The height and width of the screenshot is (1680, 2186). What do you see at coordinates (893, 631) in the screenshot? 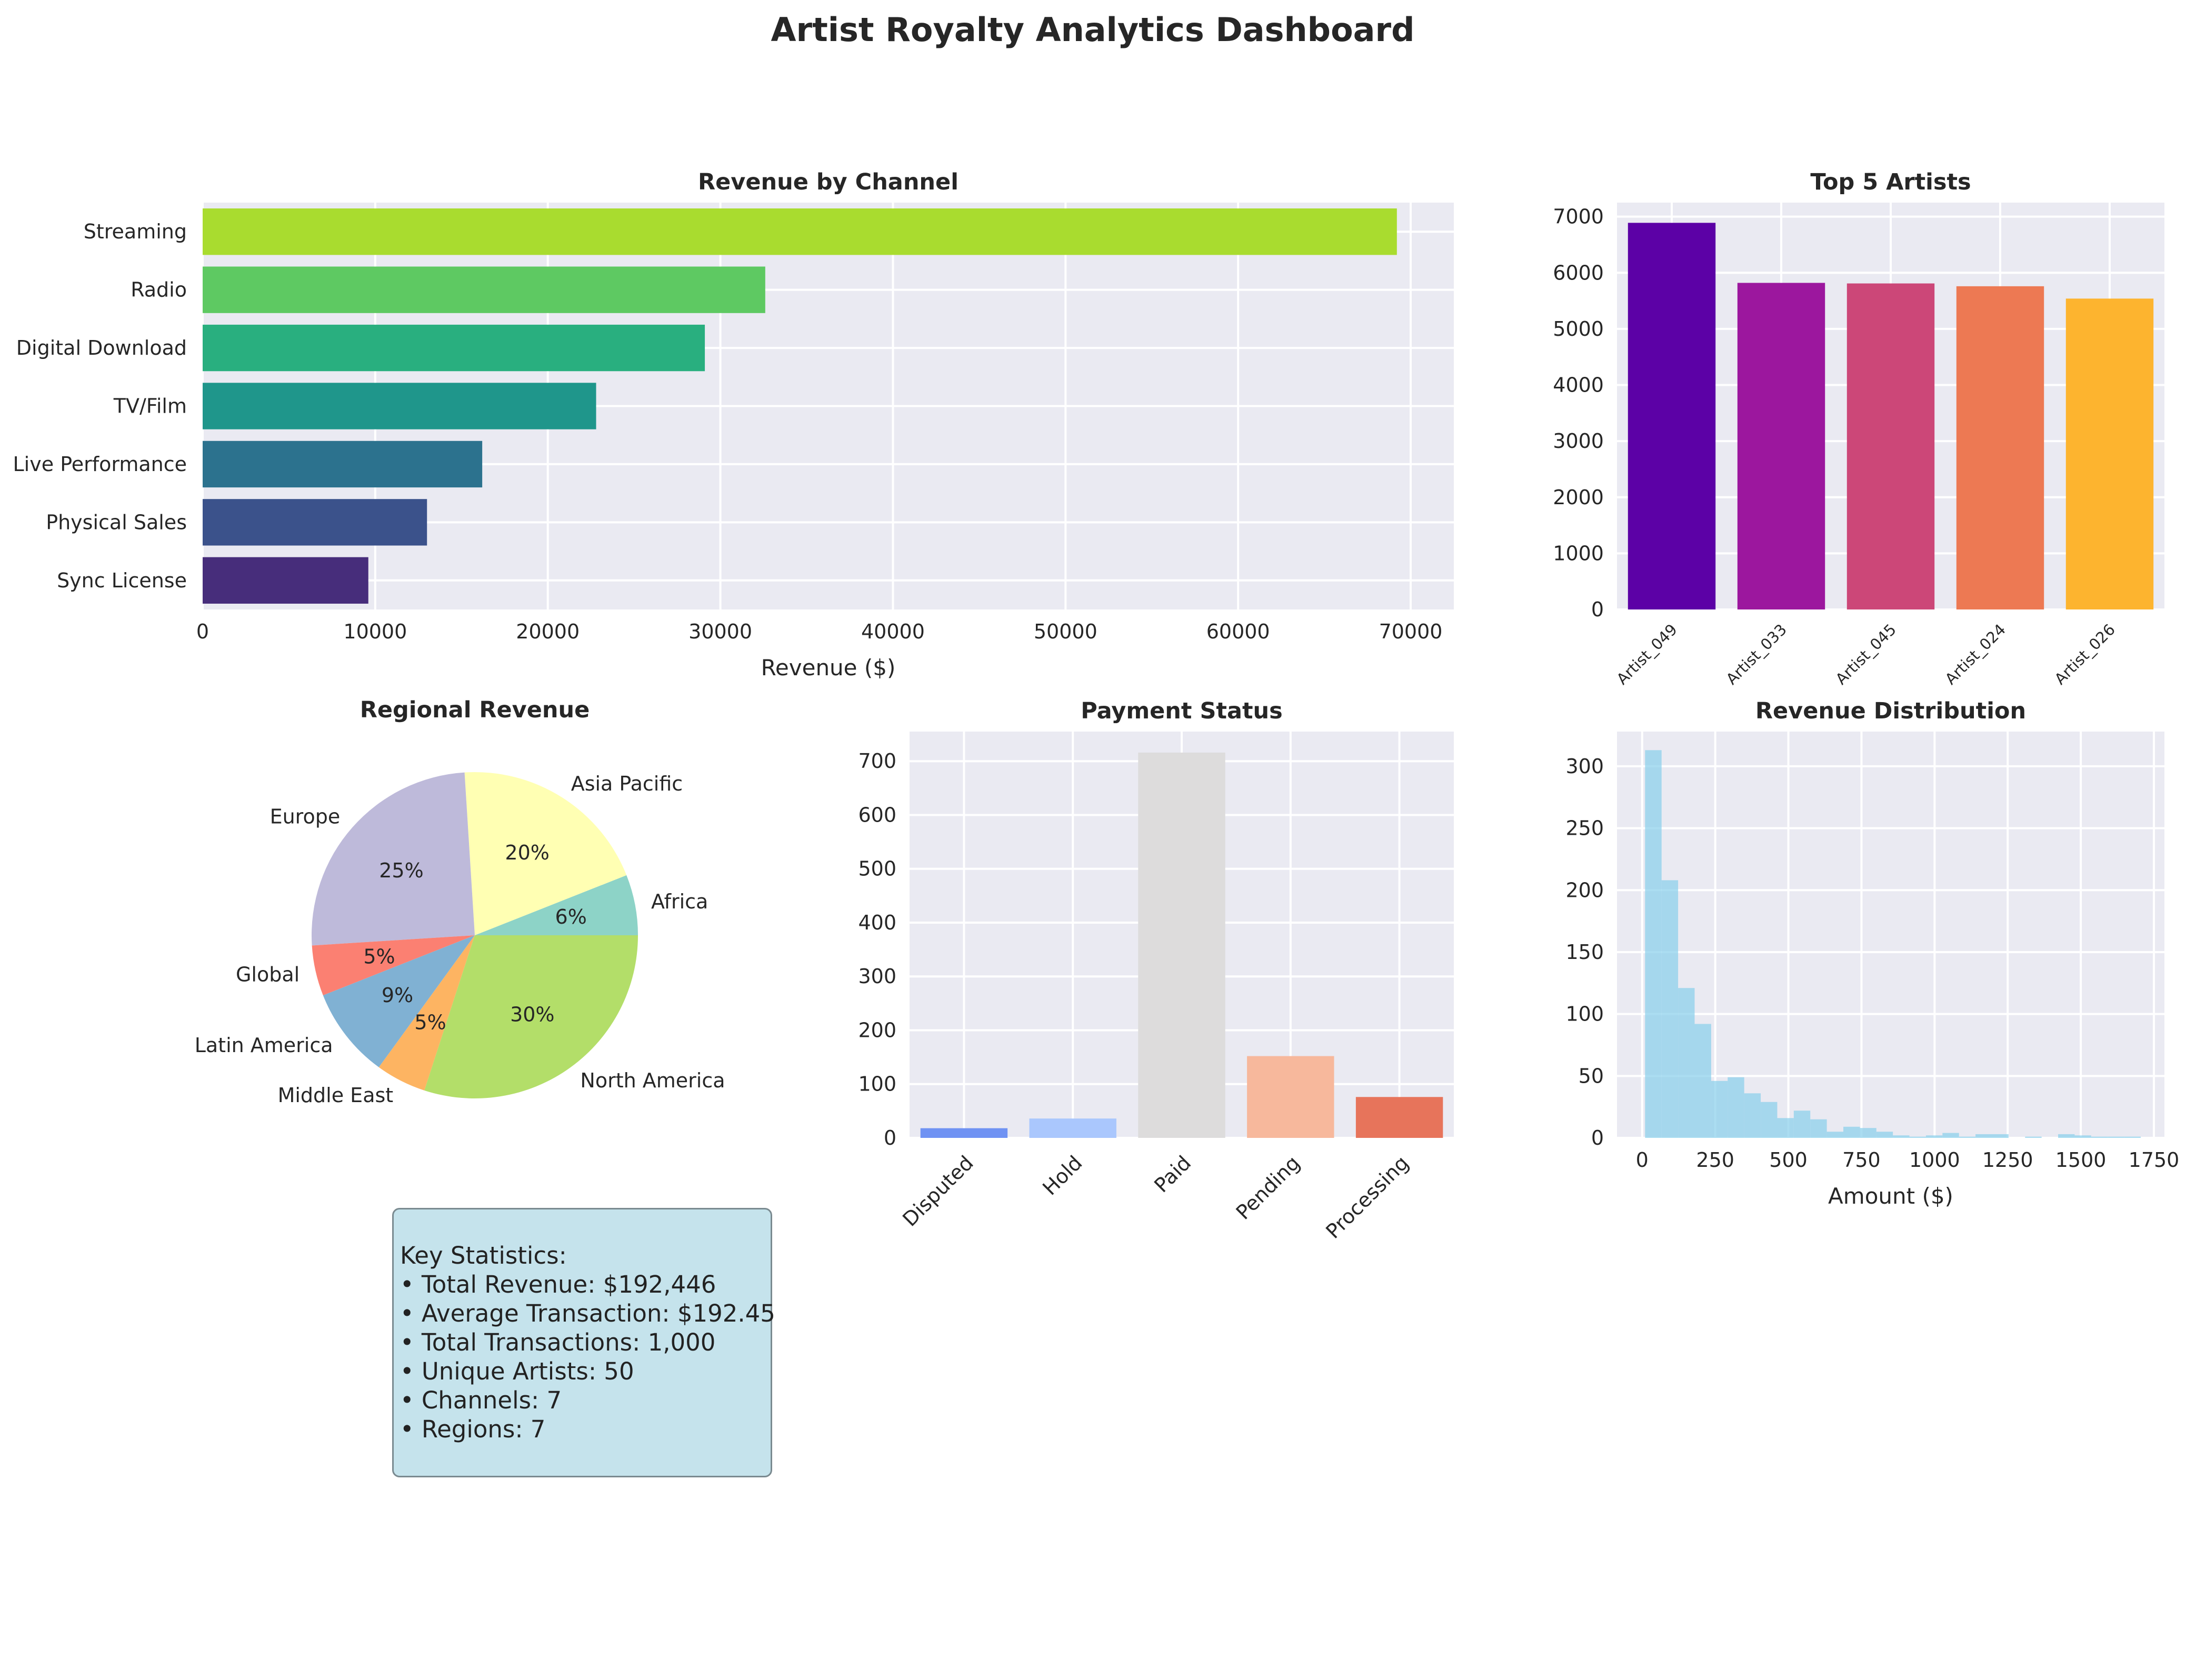
I see `x-tick-label: 40000` at bounding box center [893, 631].